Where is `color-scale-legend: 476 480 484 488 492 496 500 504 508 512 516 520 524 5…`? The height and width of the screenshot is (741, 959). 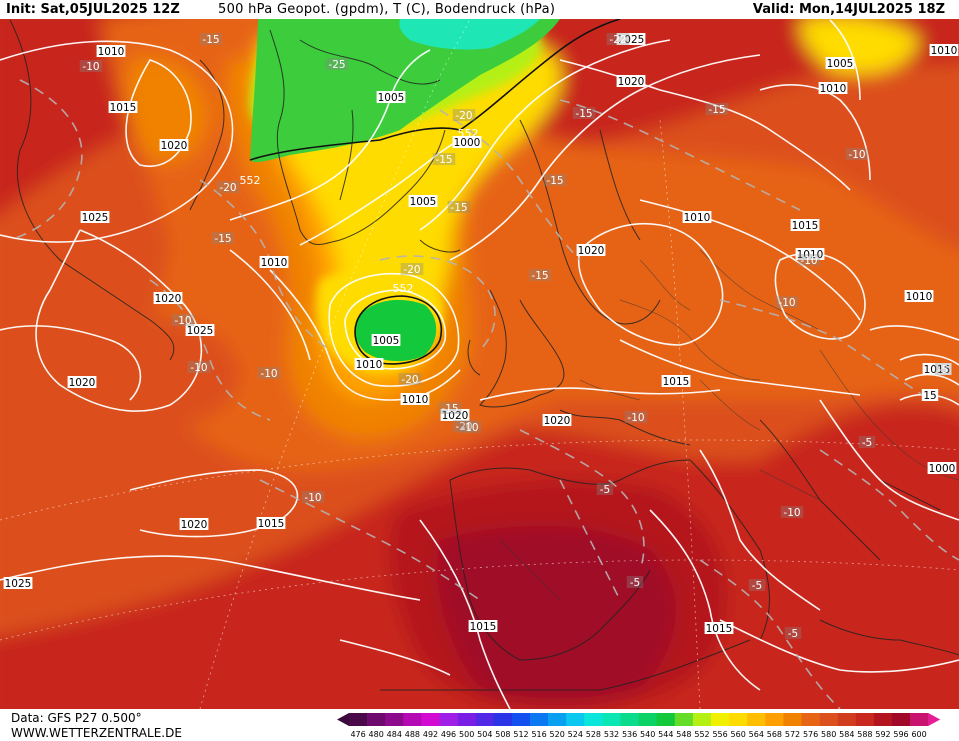
color-scale-legend: 476 480 484 488 492 496 500 504 508 512 516 520 524 5… is located at coordinates (639, 726).